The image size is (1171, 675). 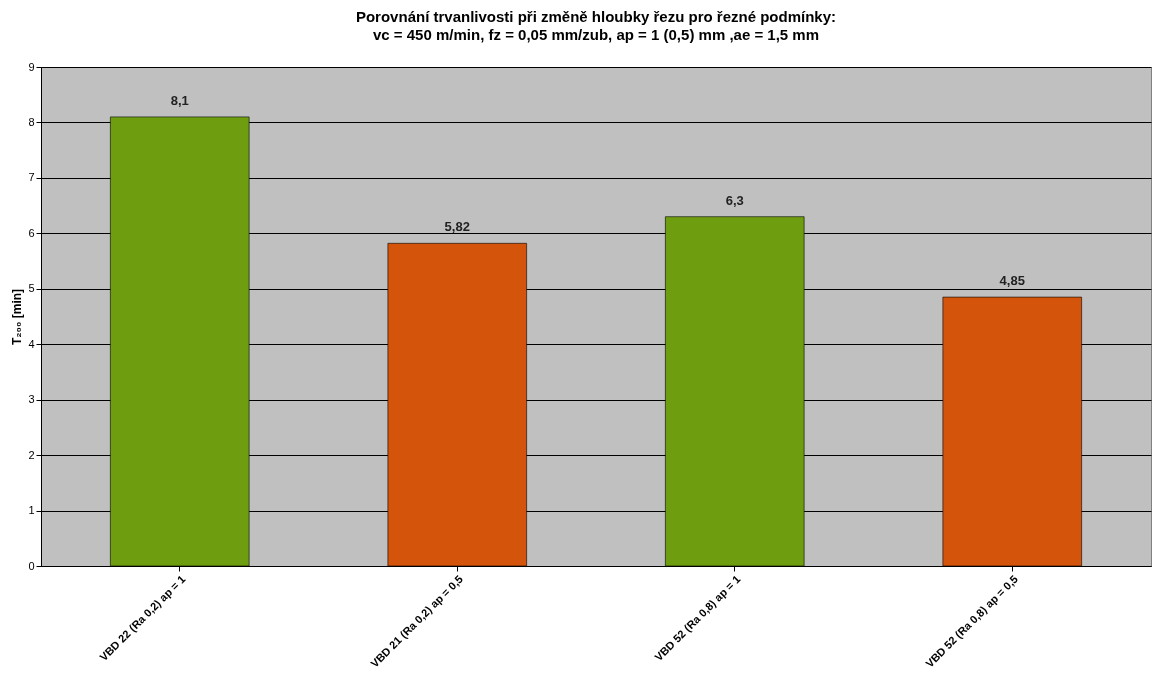 I want to click on y-tick-label: 0, so click(x=31, y=565).